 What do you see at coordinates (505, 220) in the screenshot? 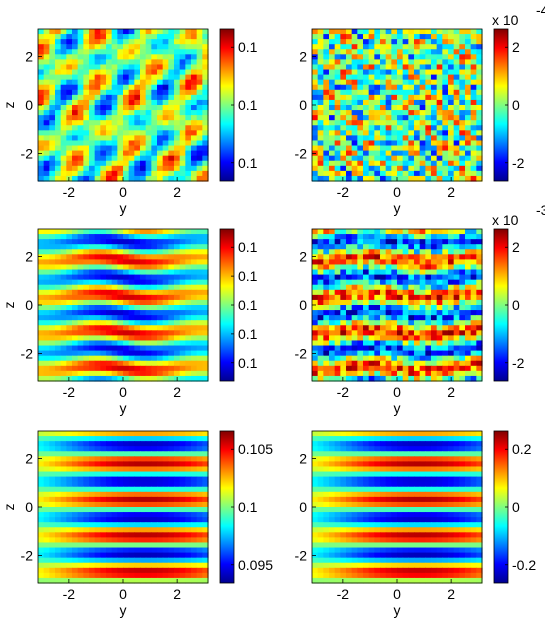
I see `colorbar-multiplier: x 10` at bounding box center [505, 220].